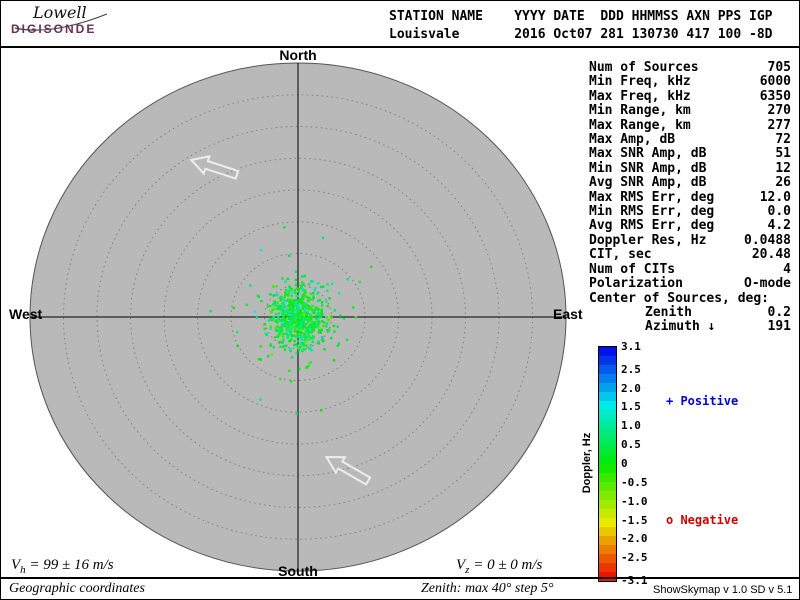  What do you see at coordinates (634, 501) in the screenshot?
I see `colorbar-tick: -1.0` at bounding box center [634, 501].